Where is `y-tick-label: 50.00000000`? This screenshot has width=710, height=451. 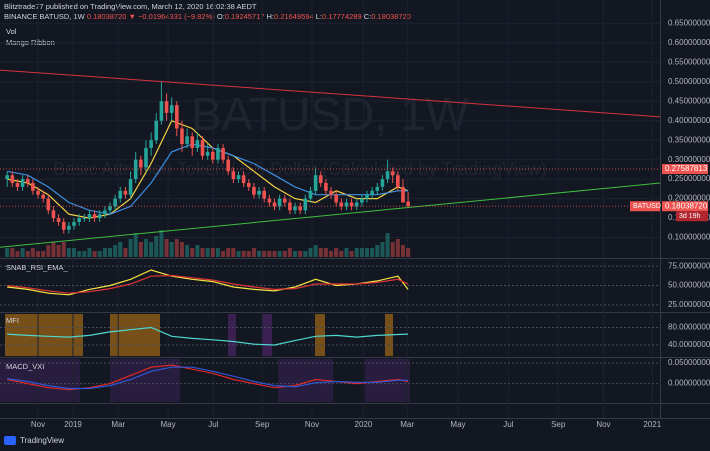
y-tick-label: 50.00000000 is located at coordinates (689, 285).